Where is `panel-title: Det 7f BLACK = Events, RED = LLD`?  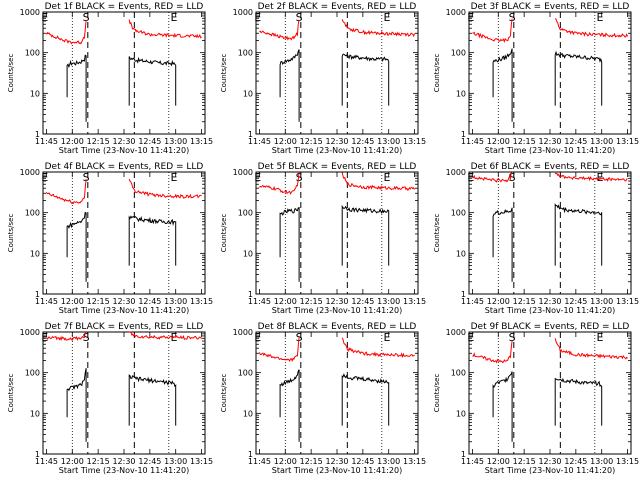 panel-title: Det 7f BLACK = Events, RED = LLD is located at coordinates (124, 327).